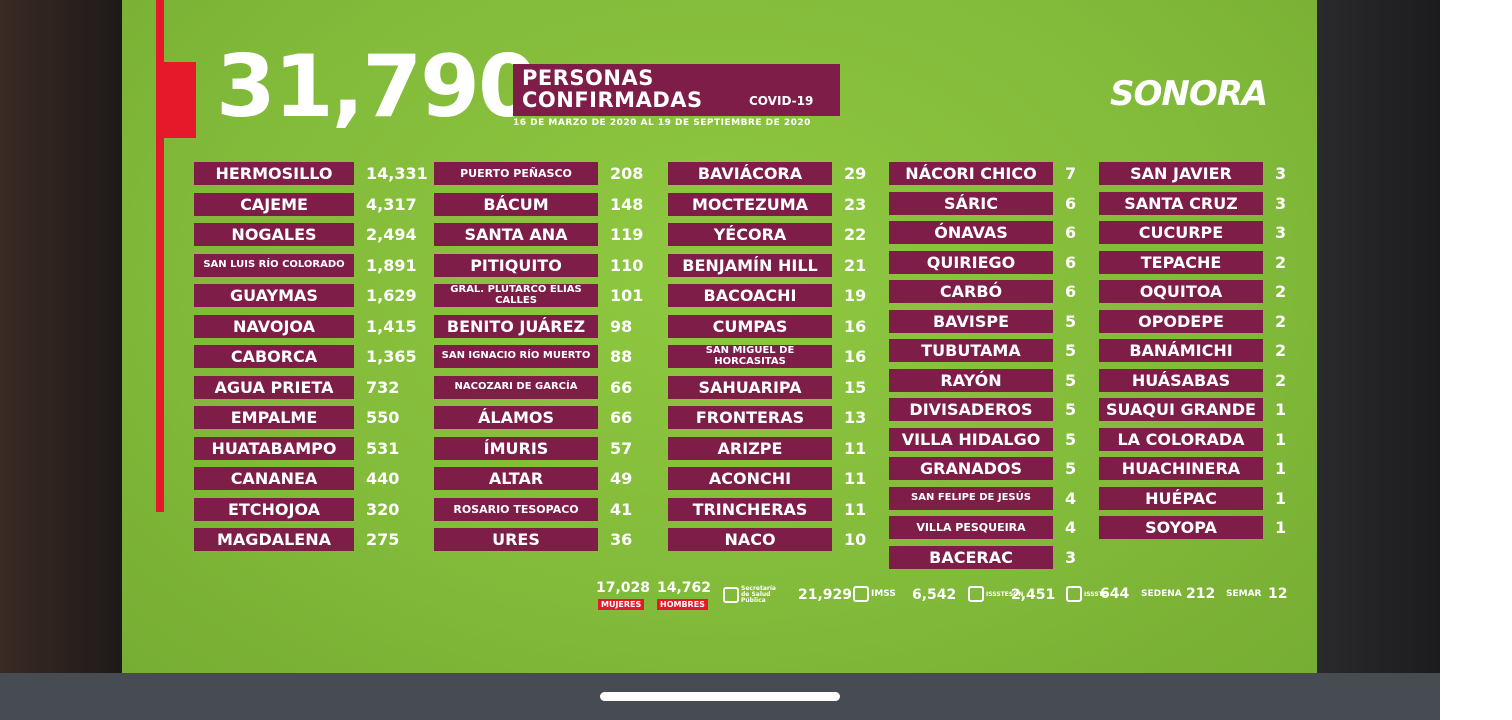 This screenshot has height=720, width=1512. Describe the element at coordinates (1189, 94) in the screenshot. I see `sonora-logo-icon: SONORA` at that location.